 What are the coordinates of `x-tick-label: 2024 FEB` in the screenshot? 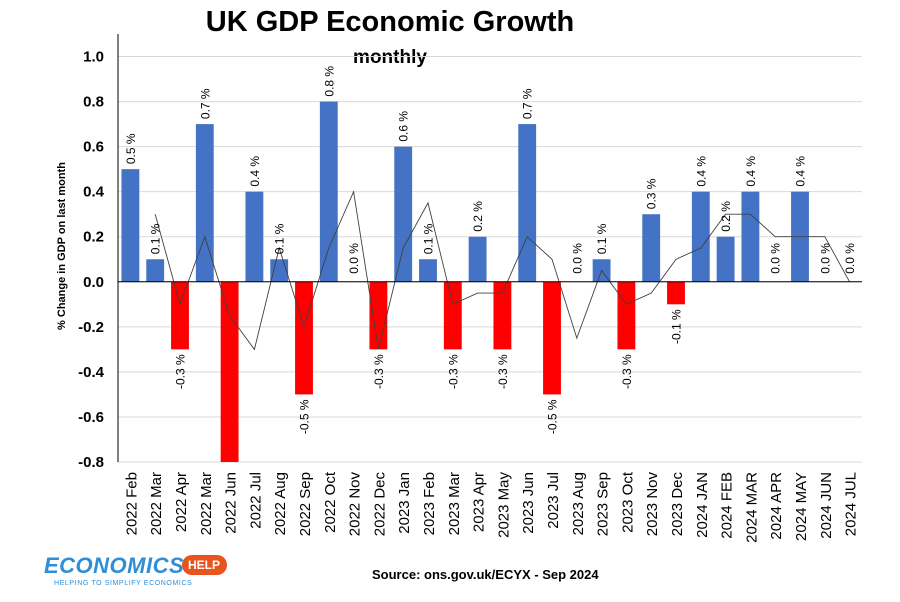 It's located at (727, 505).